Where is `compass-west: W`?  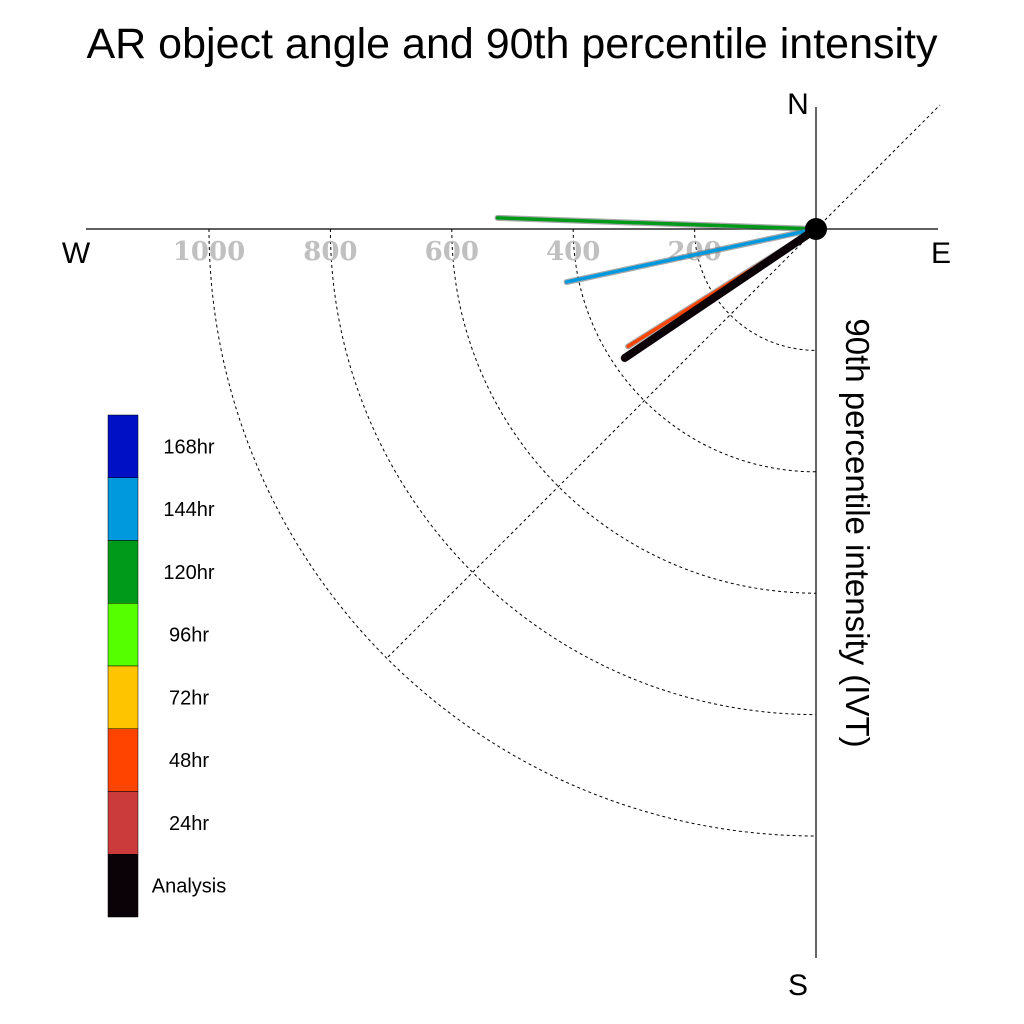 compass-west: W is located at coordinates (76, 253).